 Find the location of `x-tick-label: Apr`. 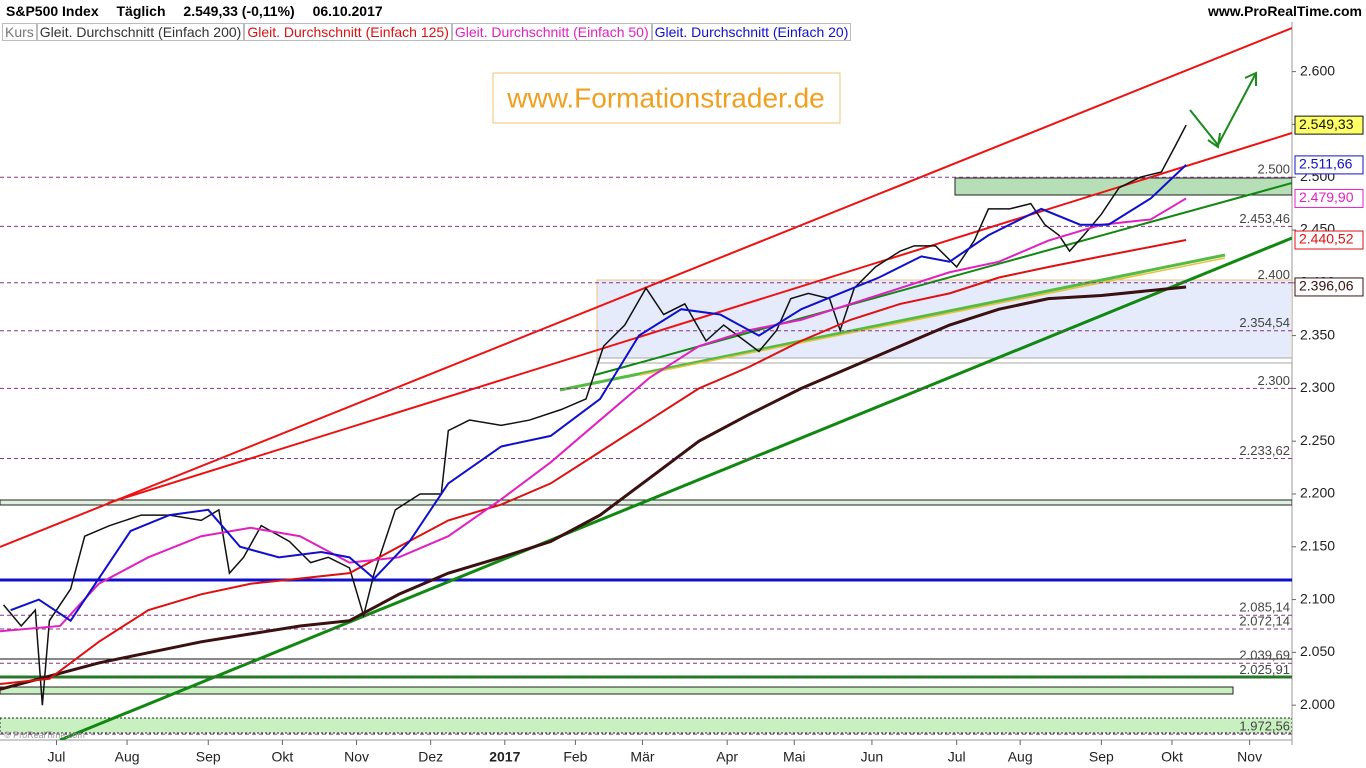

x-tick-label: Apr is located at coordinates (727, 757).